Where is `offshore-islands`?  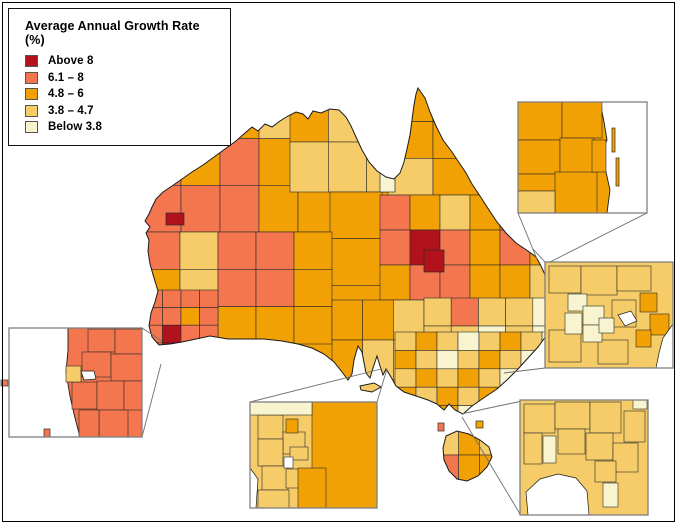 offshore-islands is located at coordinates (460, 426).